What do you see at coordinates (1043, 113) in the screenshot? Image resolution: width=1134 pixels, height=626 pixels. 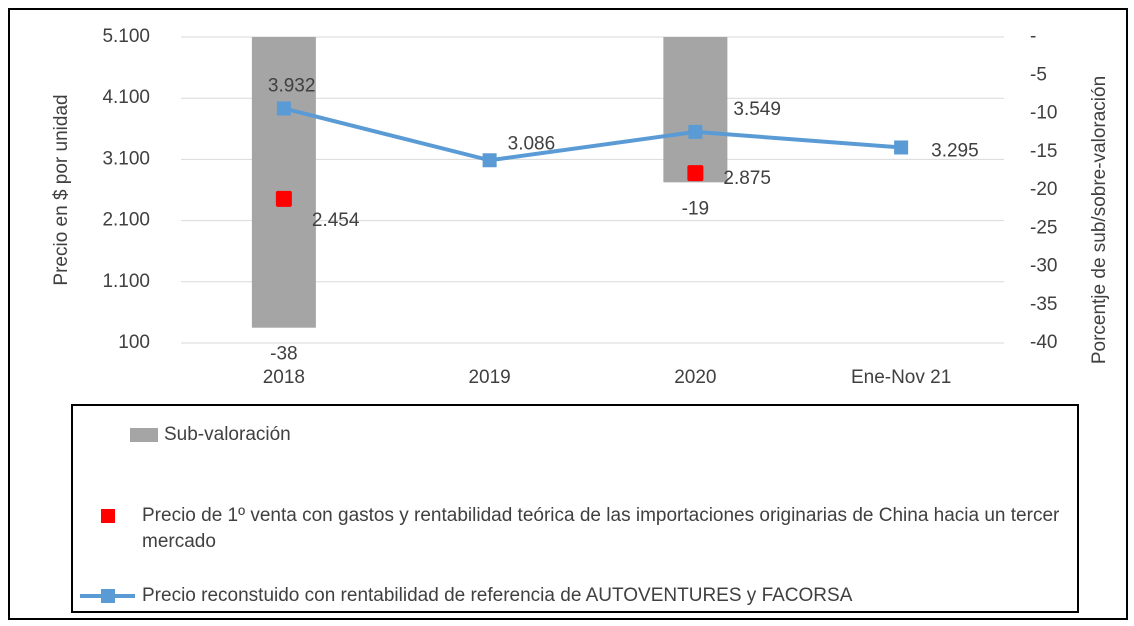 I see `y2-tick-label: -10` at bounding box center [1043, 113].